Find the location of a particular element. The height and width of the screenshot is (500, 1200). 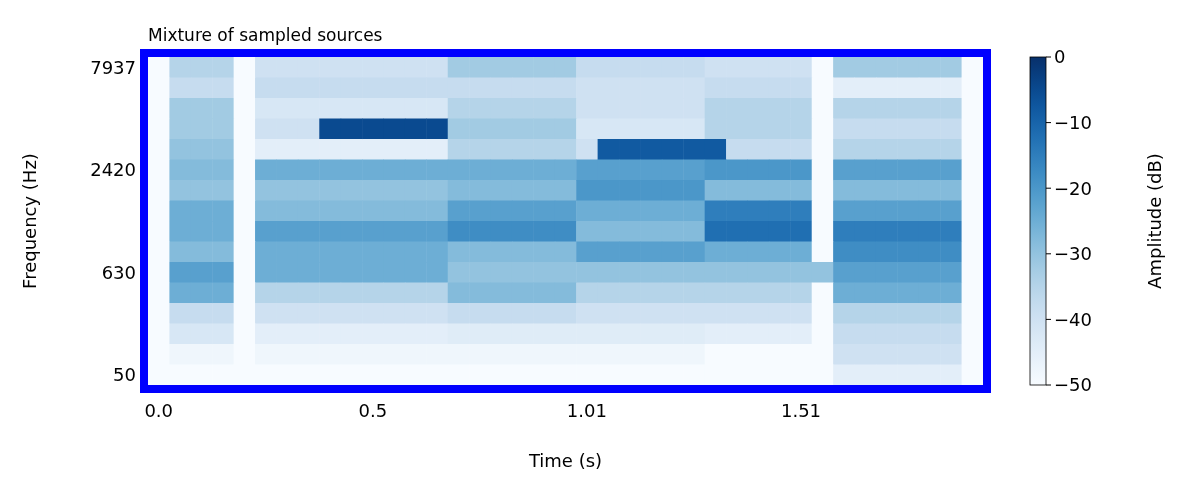

x-tick-label: 1.51 is located at coordinates (801, 410).